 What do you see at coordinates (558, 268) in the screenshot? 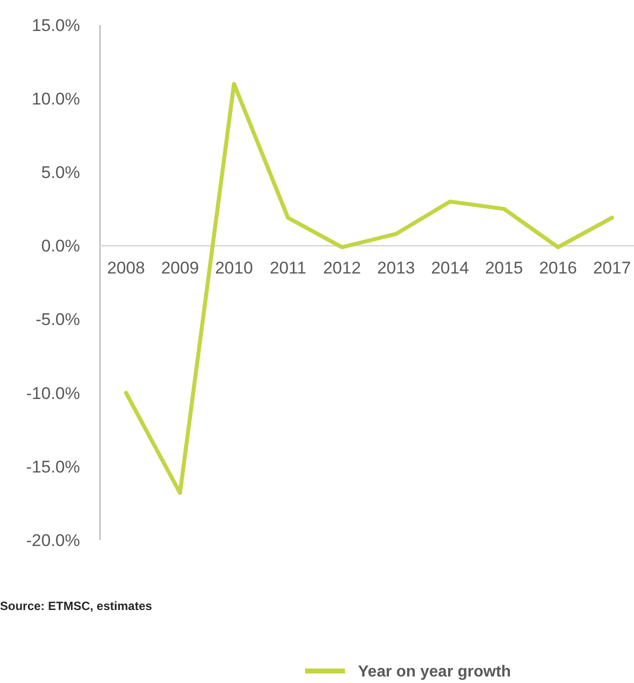
I see `x-tick-label: 2016` at bounding box center [558, 268].